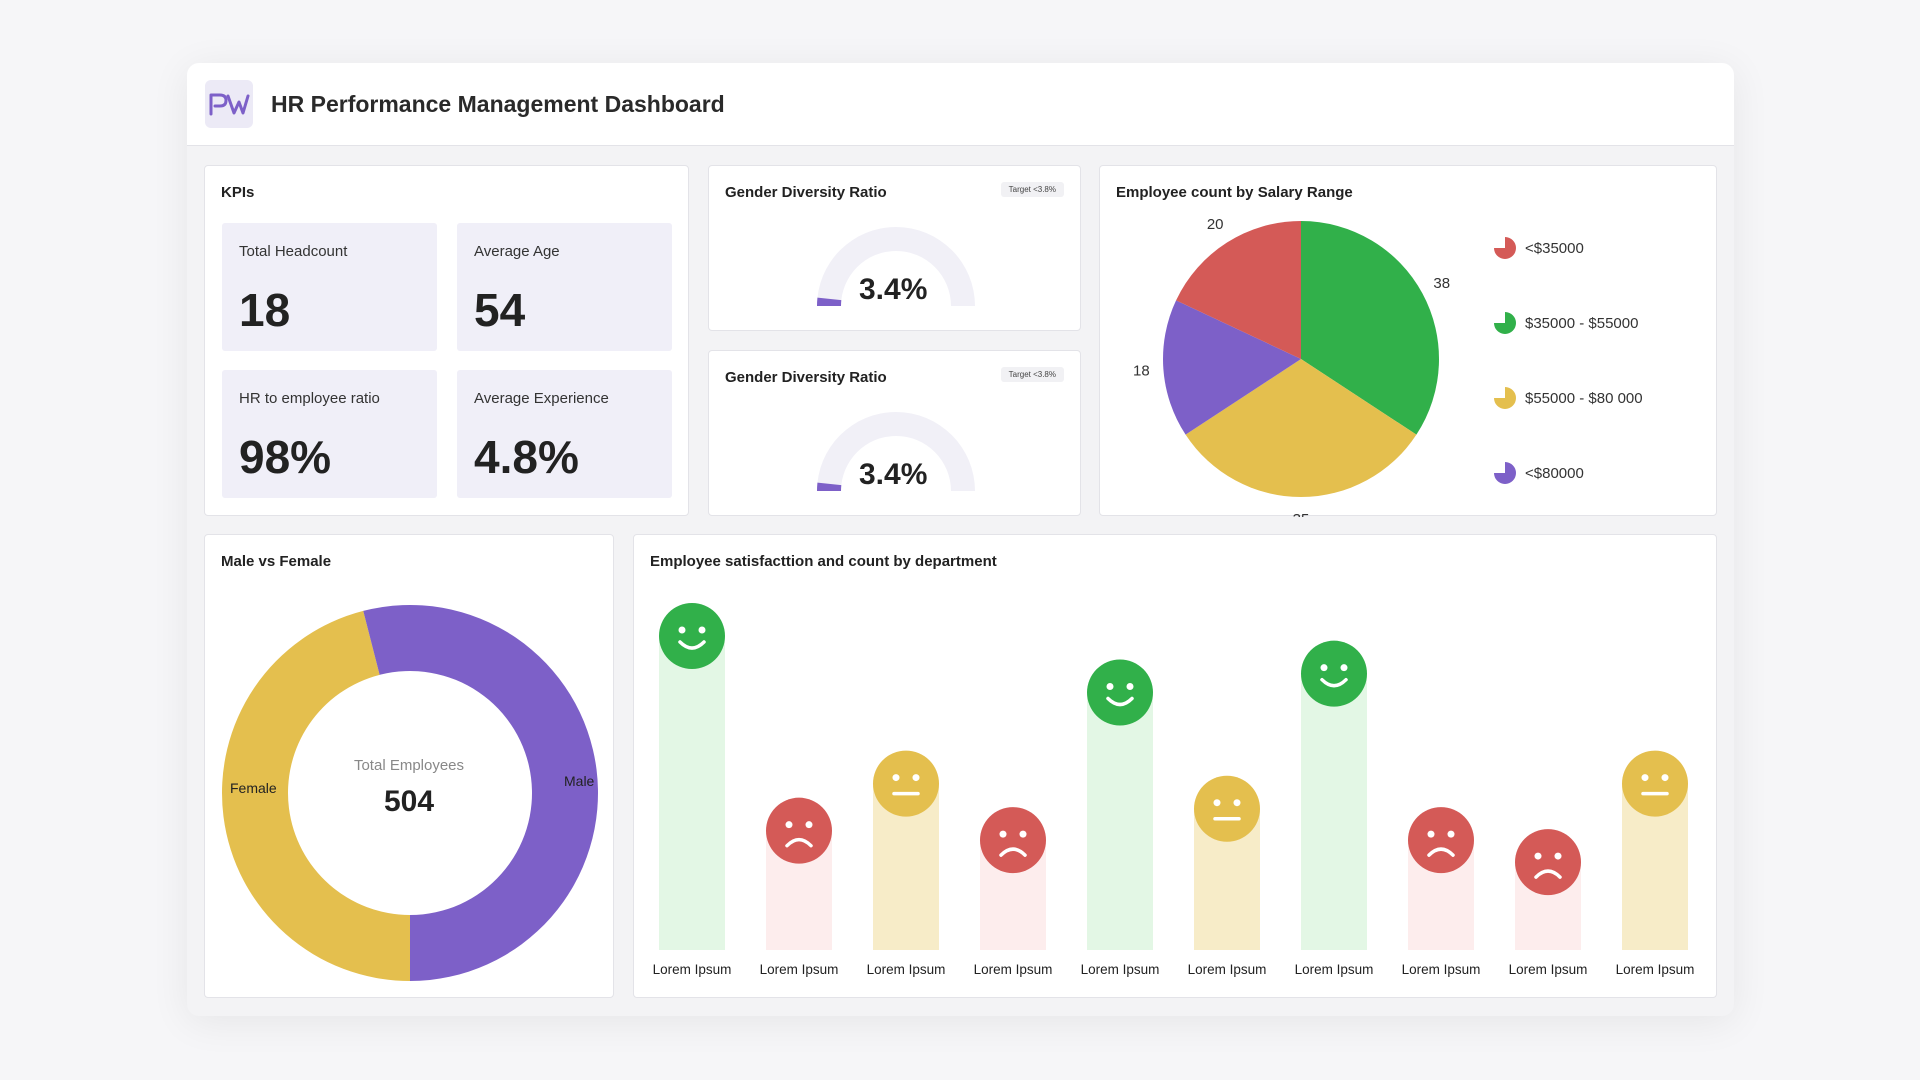 Image resolution: width=1920 pixels, height=1080 pixels. I want to click on pie-value-label: 35, so click(1301, 514).